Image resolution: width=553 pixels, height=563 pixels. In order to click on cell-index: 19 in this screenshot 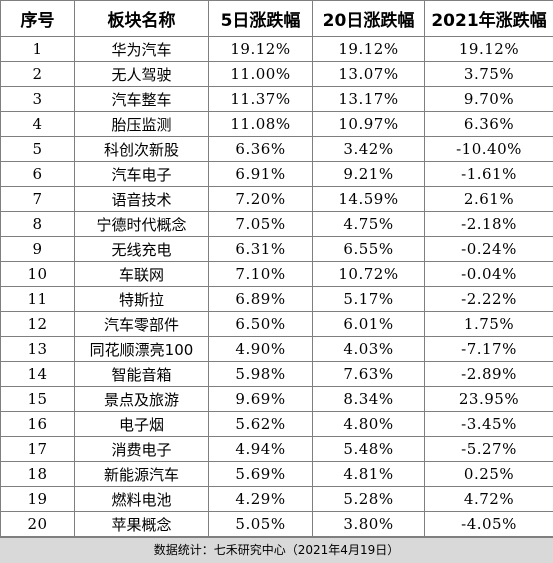, I will do `click(37, 499)`.